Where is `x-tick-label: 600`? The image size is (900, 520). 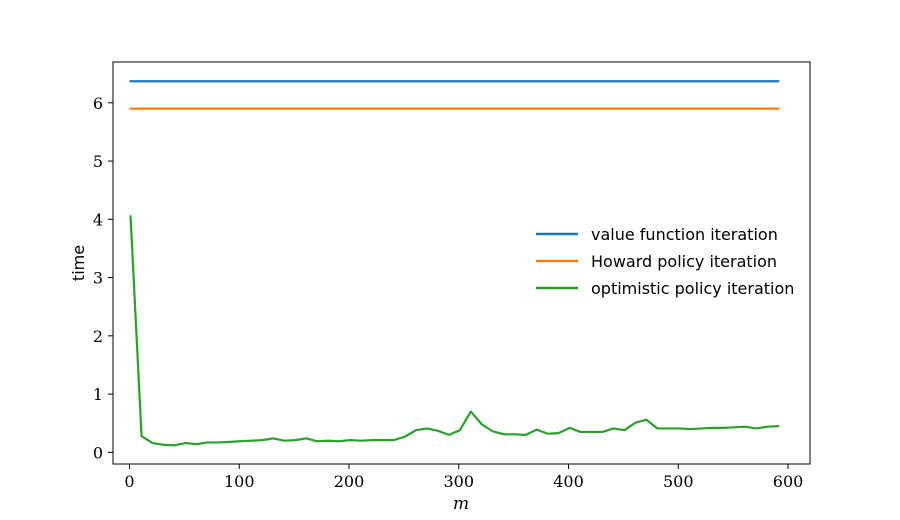 x-tick-label: 600 is located at coordinates (788, 481).